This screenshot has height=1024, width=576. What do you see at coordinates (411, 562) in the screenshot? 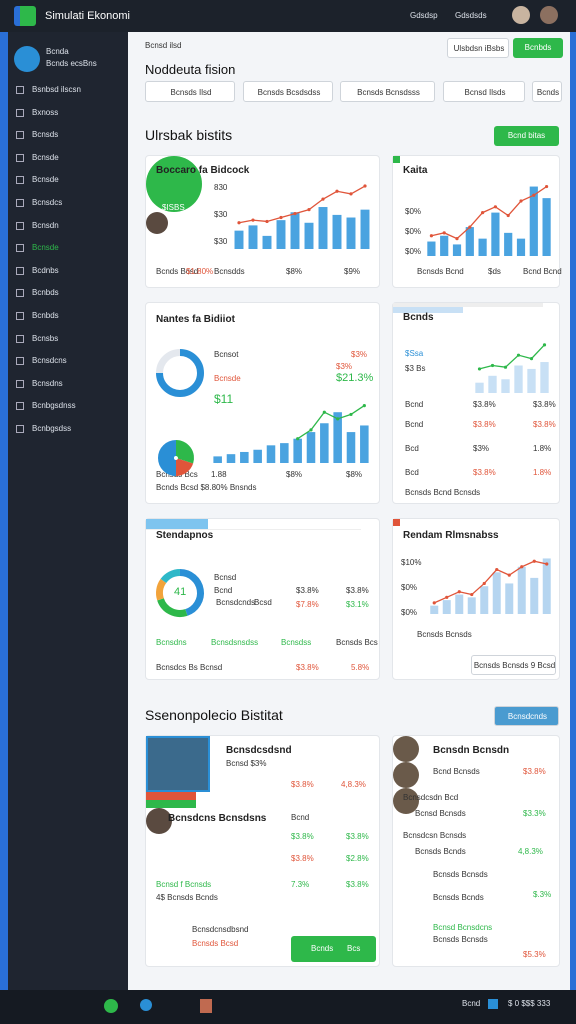
I see `y-tick-label: $10%` at bounding box center [411, 562].